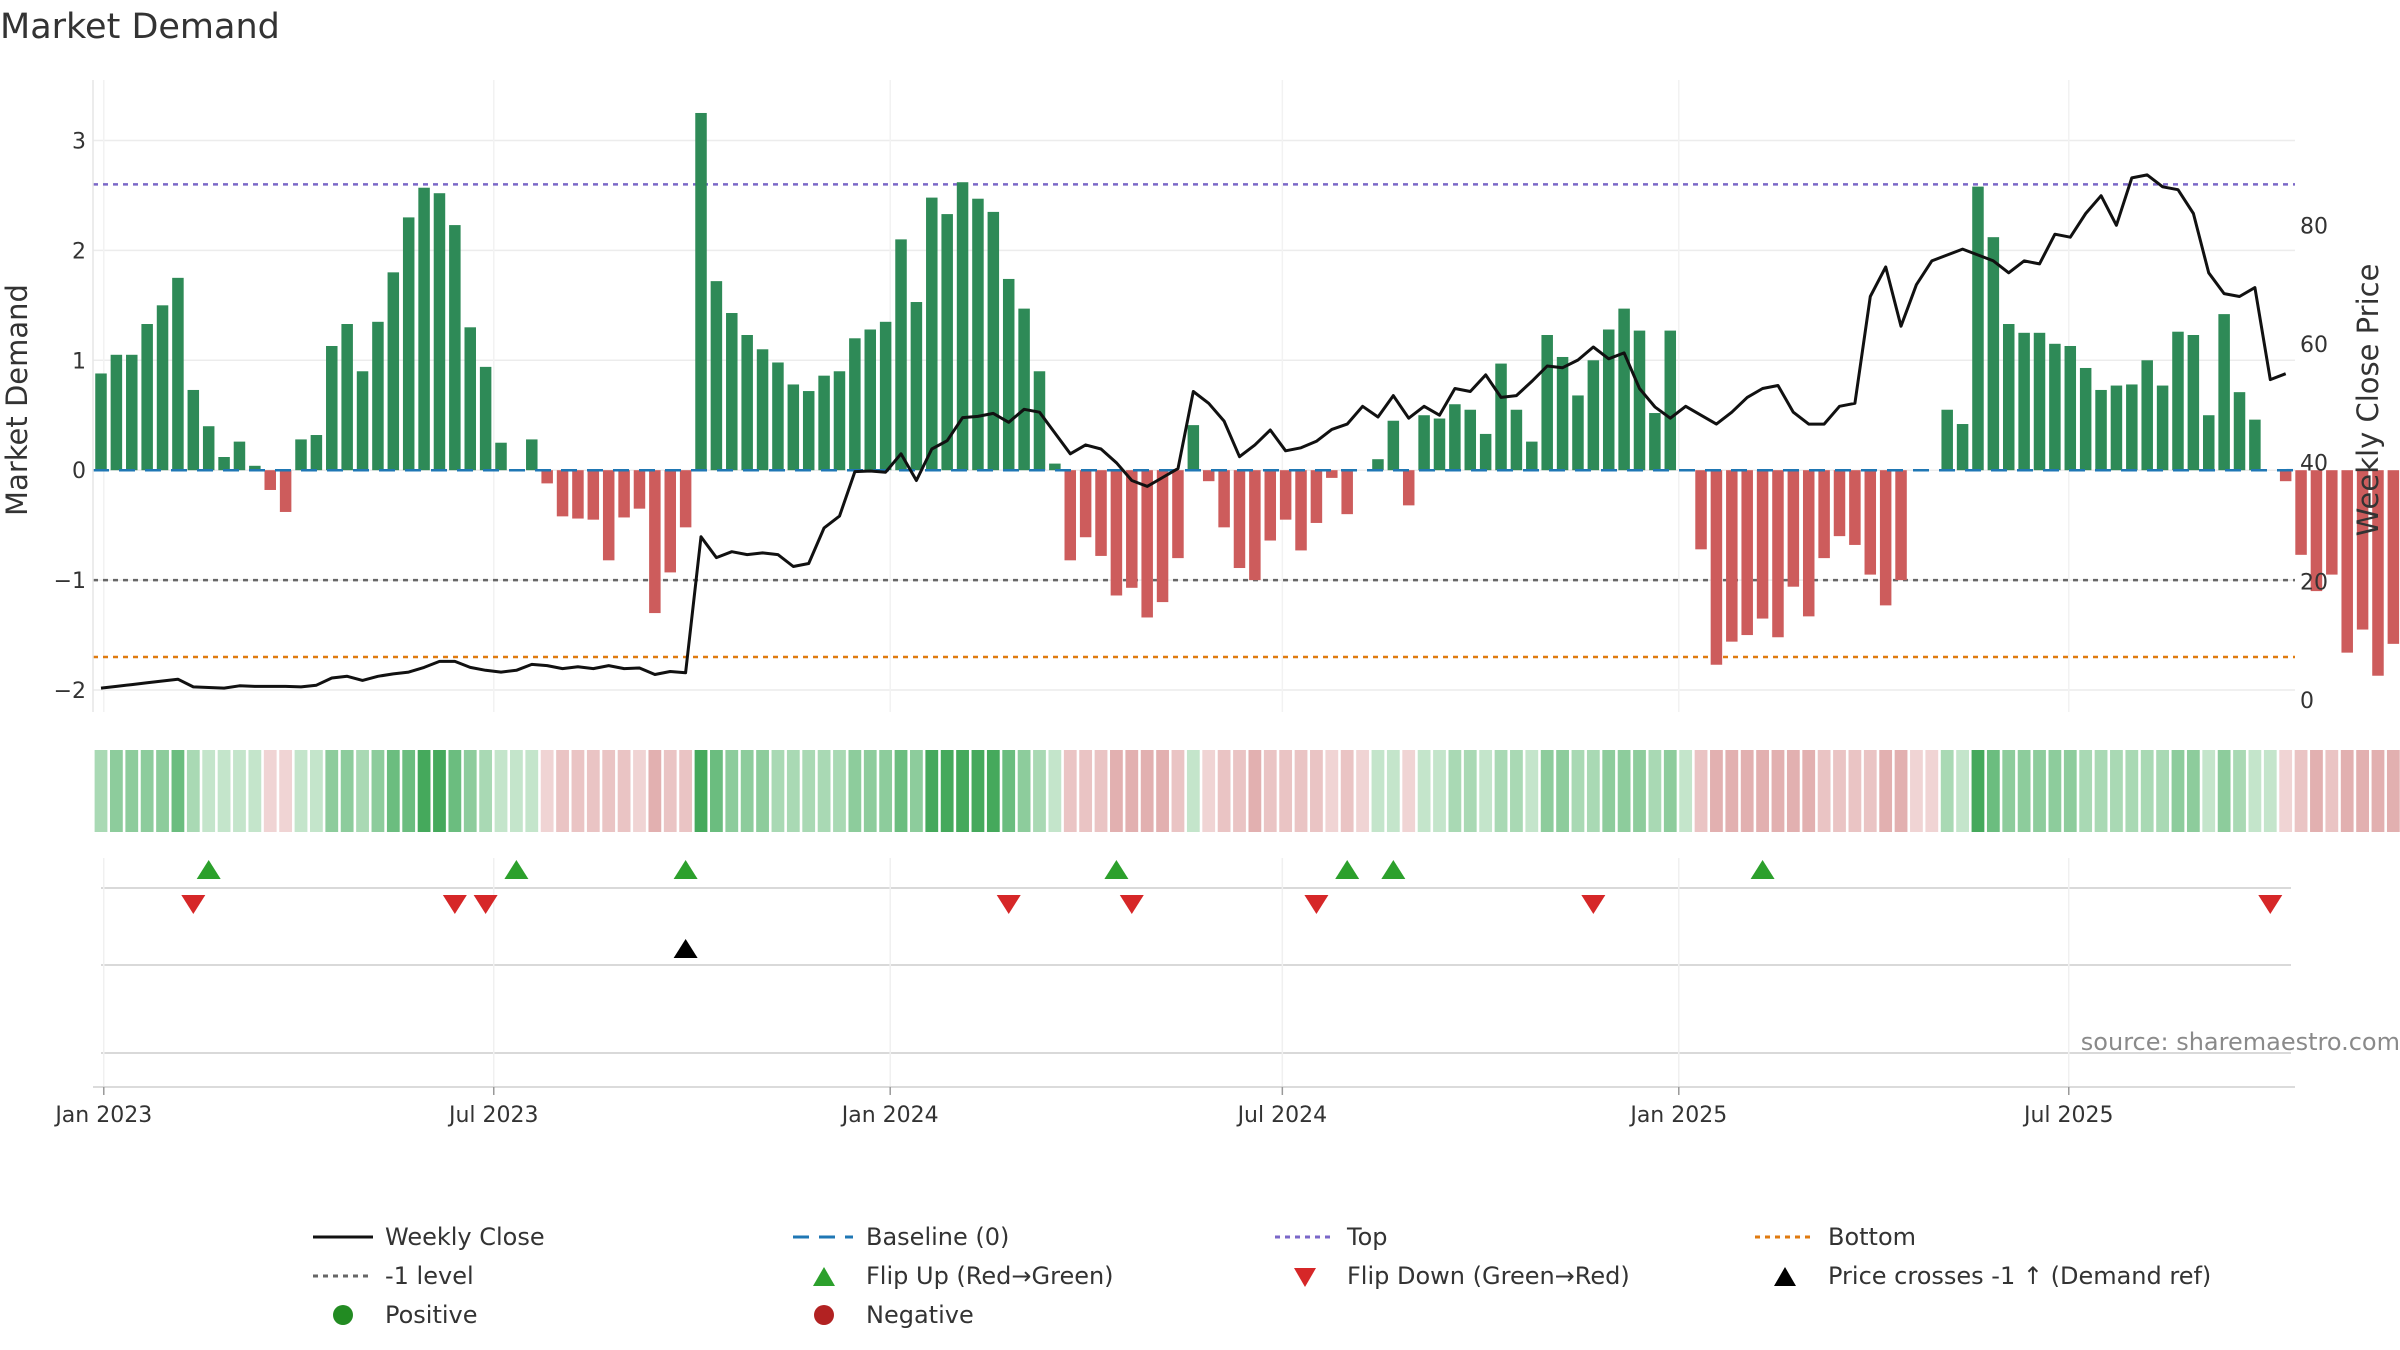  I want to click on y2-tick-label: 0, so click(2307, 701).